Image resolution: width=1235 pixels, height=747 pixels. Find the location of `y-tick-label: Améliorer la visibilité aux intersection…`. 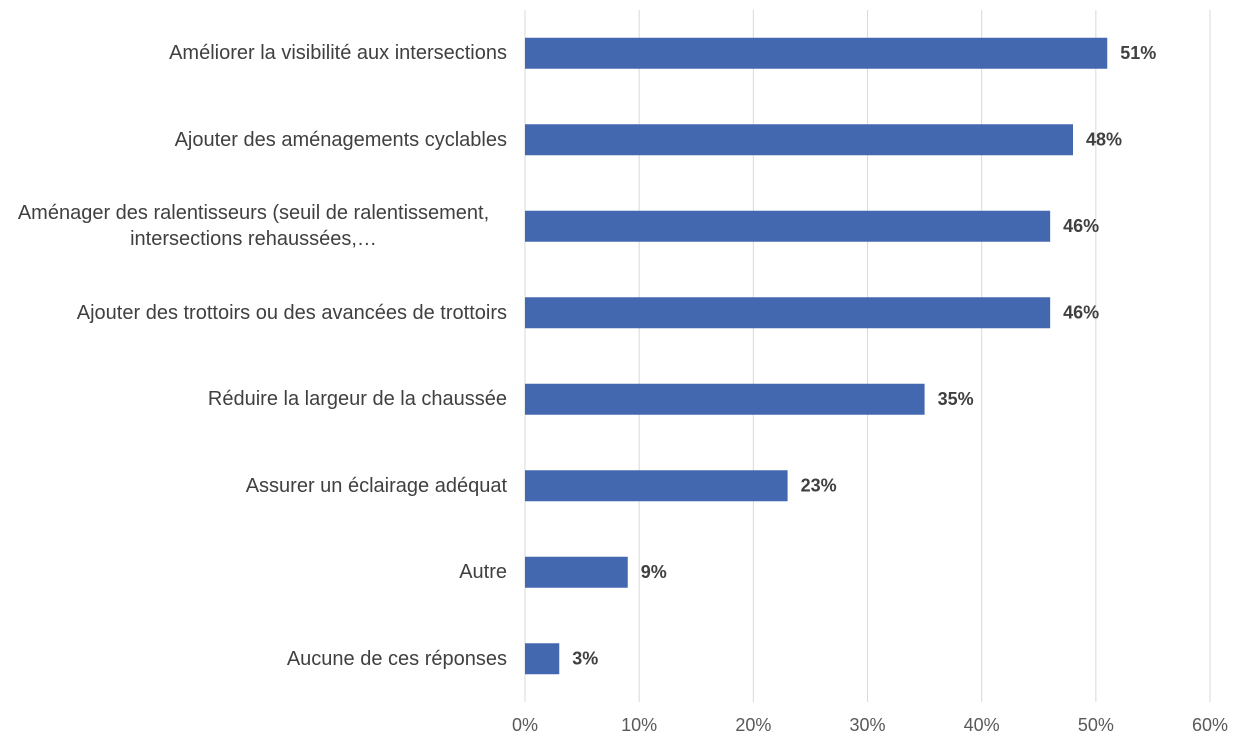

y-tick-label: Améliorer la visibilité aux intersection… is located at coordinates (338, 53).